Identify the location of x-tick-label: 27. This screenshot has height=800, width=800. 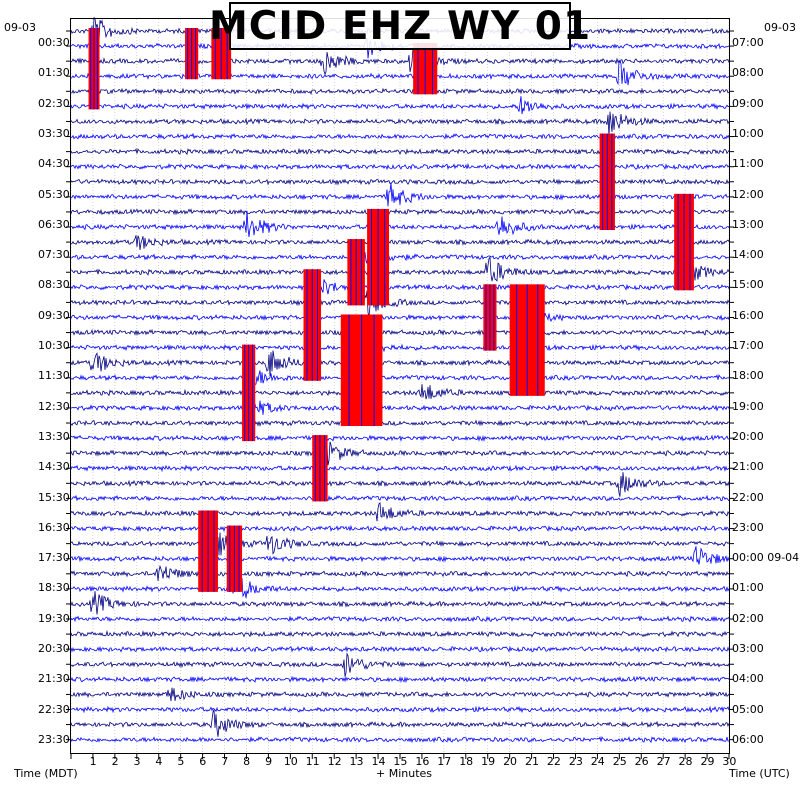
(663, 761).